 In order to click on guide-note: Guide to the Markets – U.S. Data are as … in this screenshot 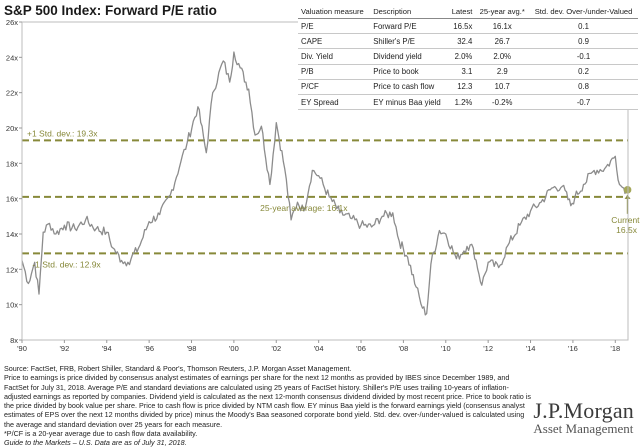, I will do `click(95, 443)`.